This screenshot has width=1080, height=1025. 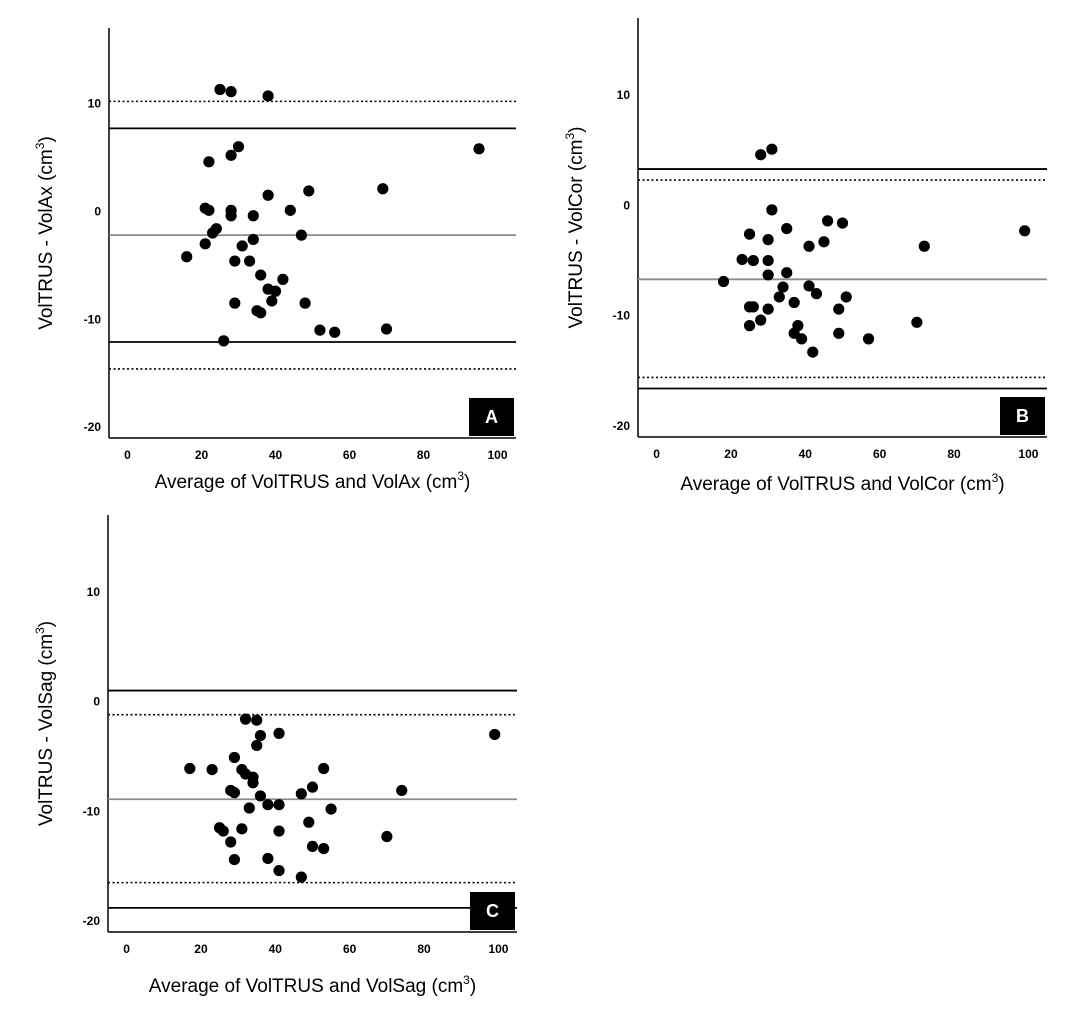 I want to click on panel-label-badge: B, so click(x=1022, y=416).